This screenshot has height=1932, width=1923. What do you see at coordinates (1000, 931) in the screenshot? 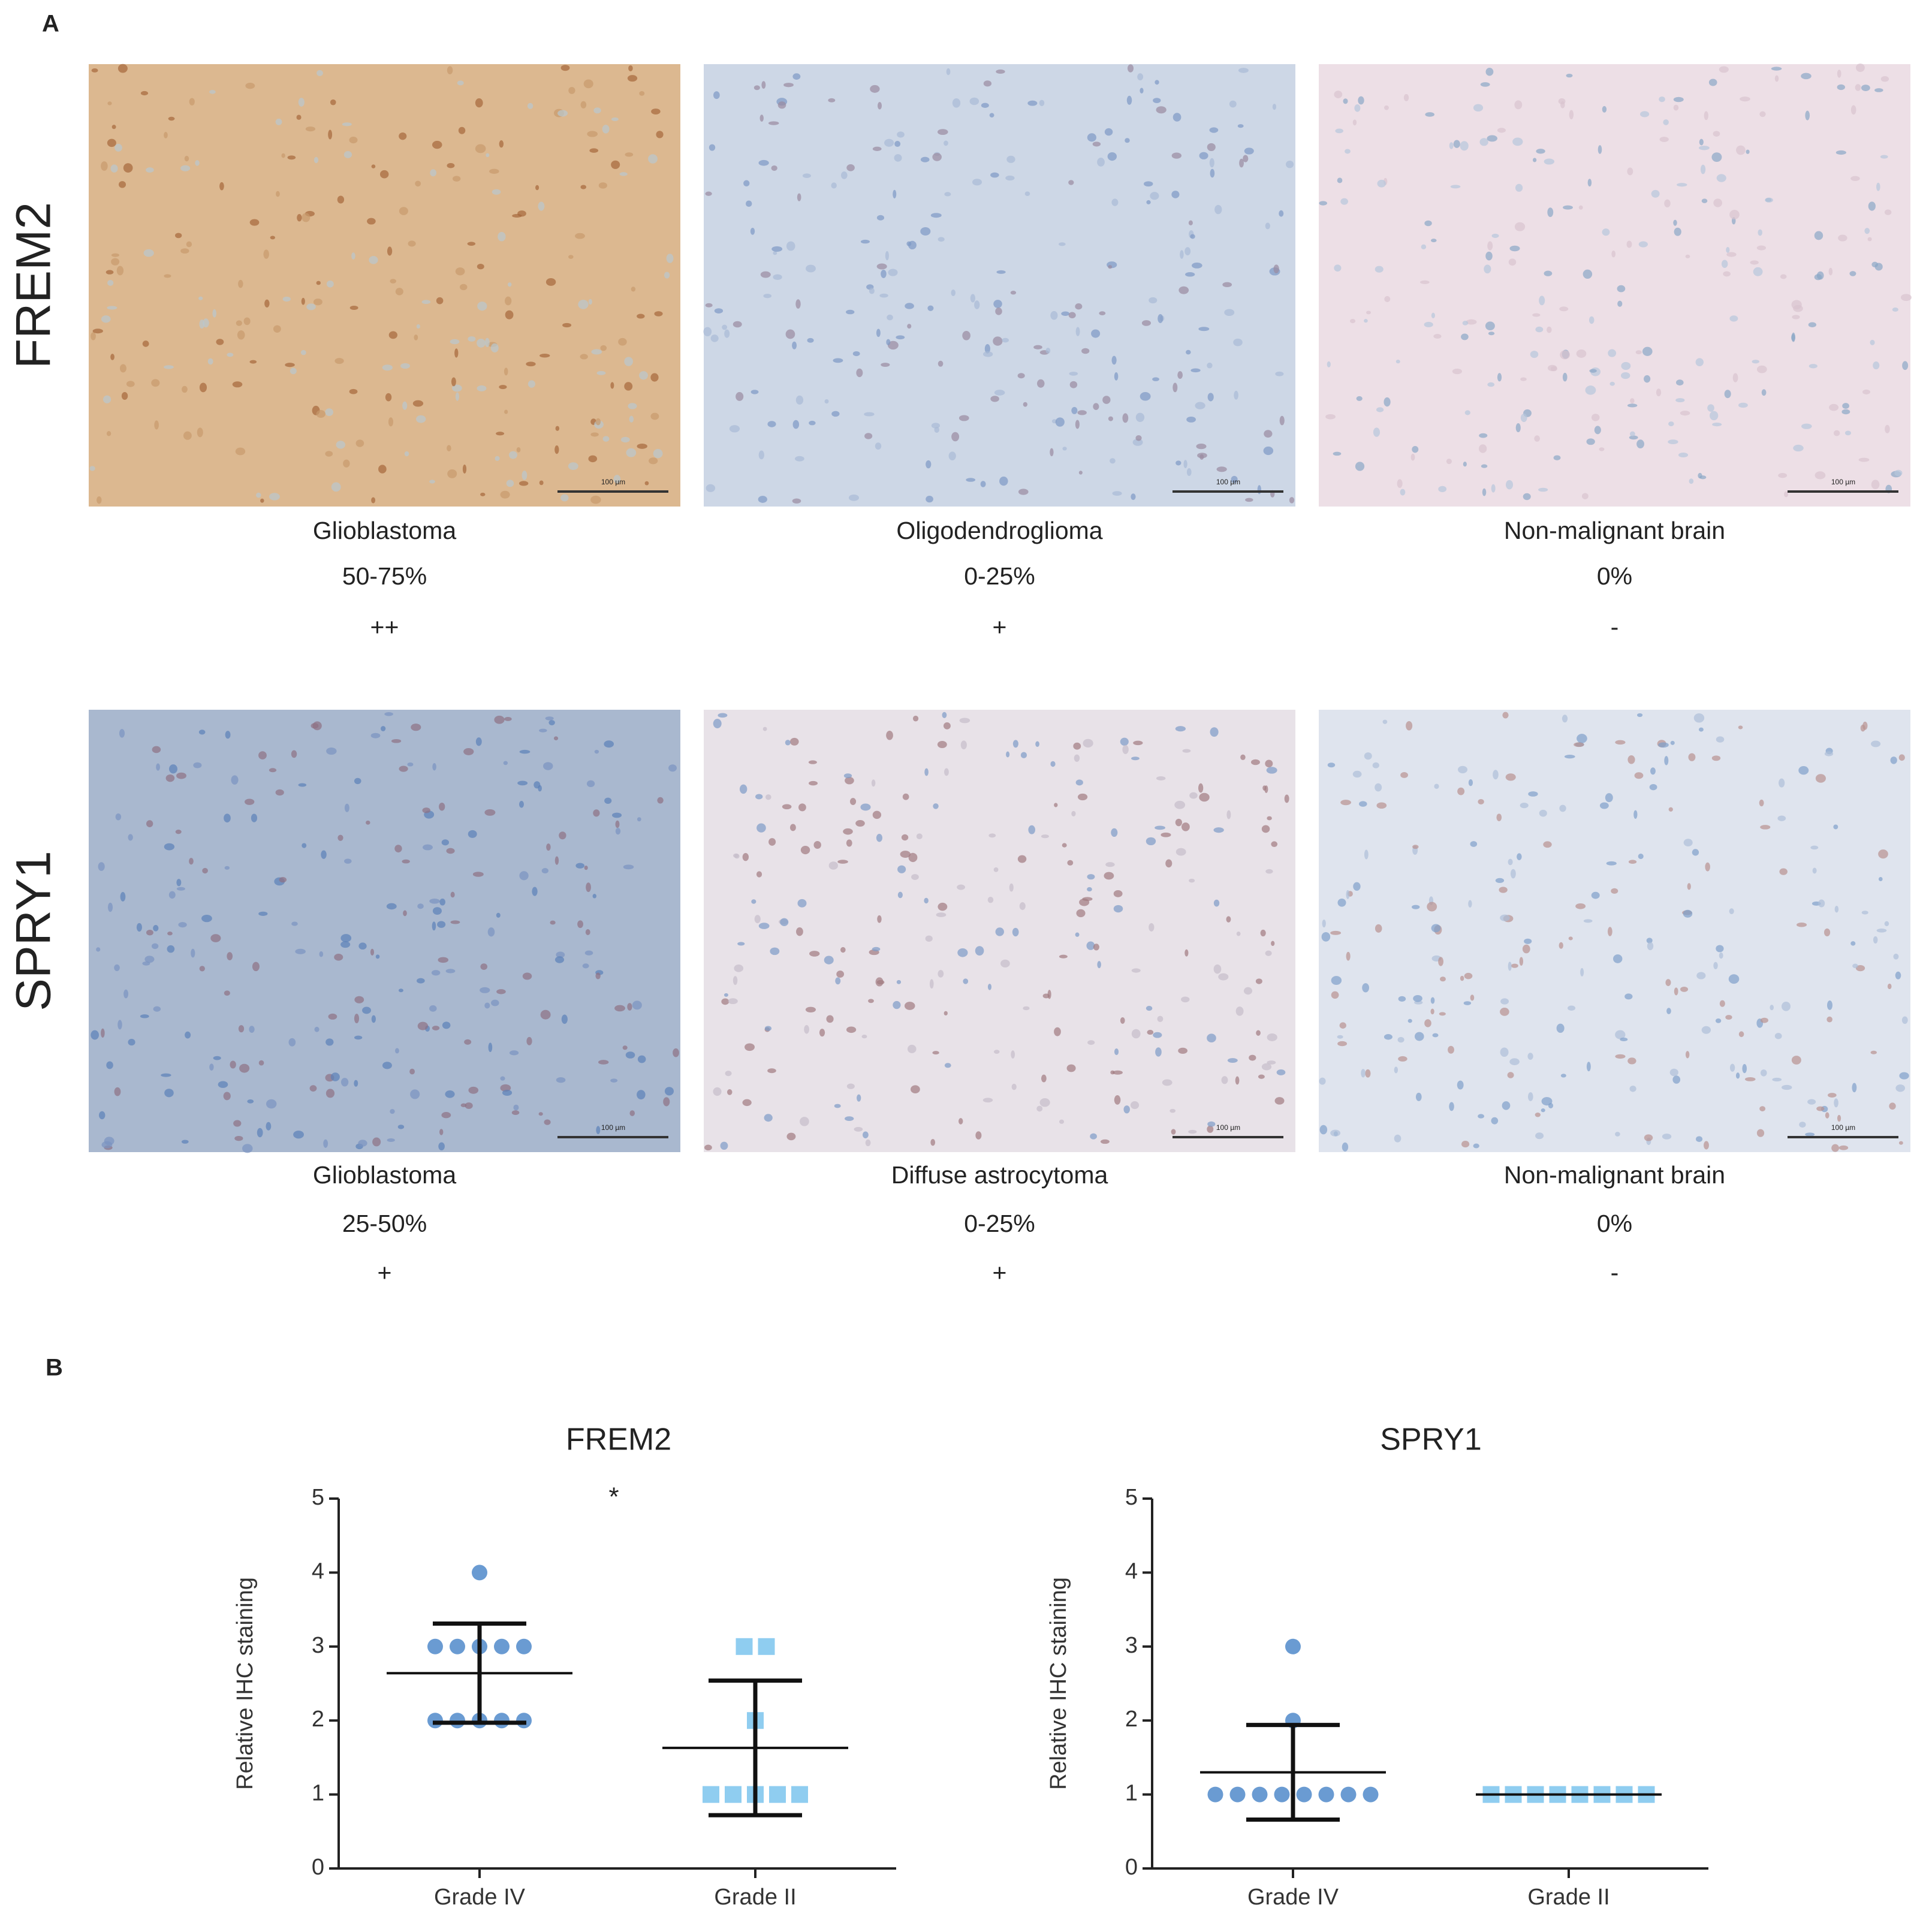
I see `micrograph: 100 µm` at bounding box center [1000, 931].